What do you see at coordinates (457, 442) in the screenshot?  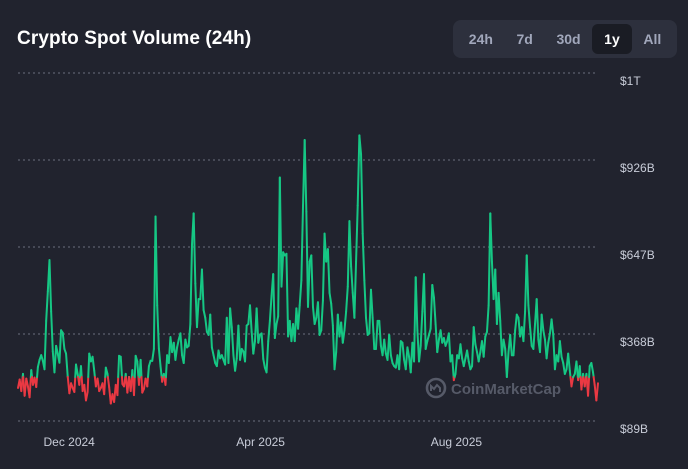 I see `x-tick-label: Aug 2025` at bounding box center [457, 442].